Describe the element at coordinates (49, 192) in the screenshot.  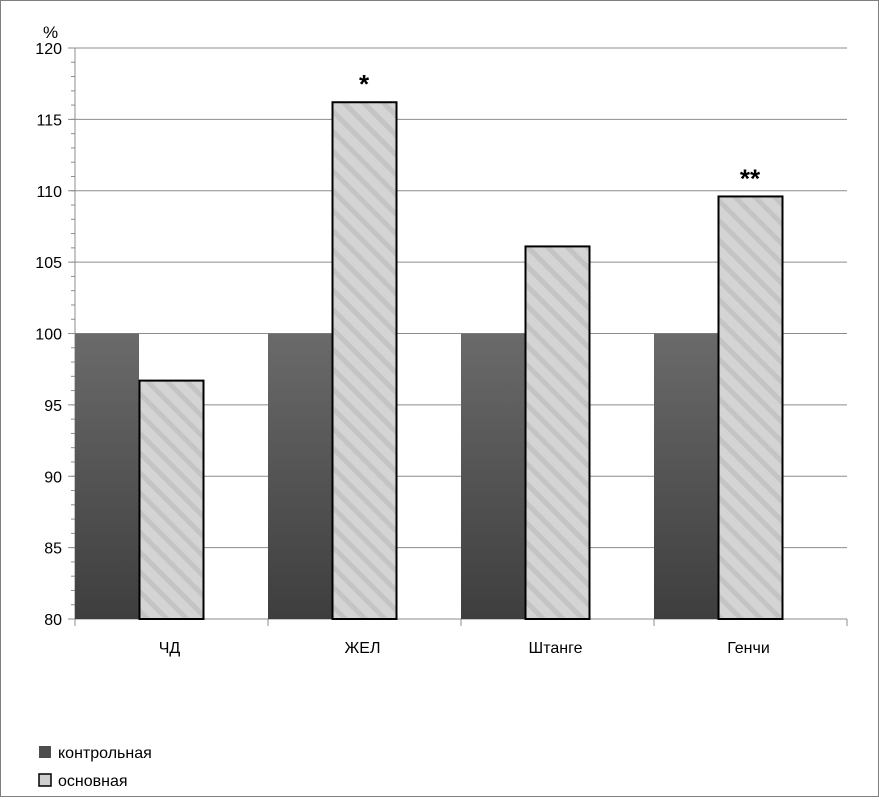
I see `y-tick-label: 110` at that location.